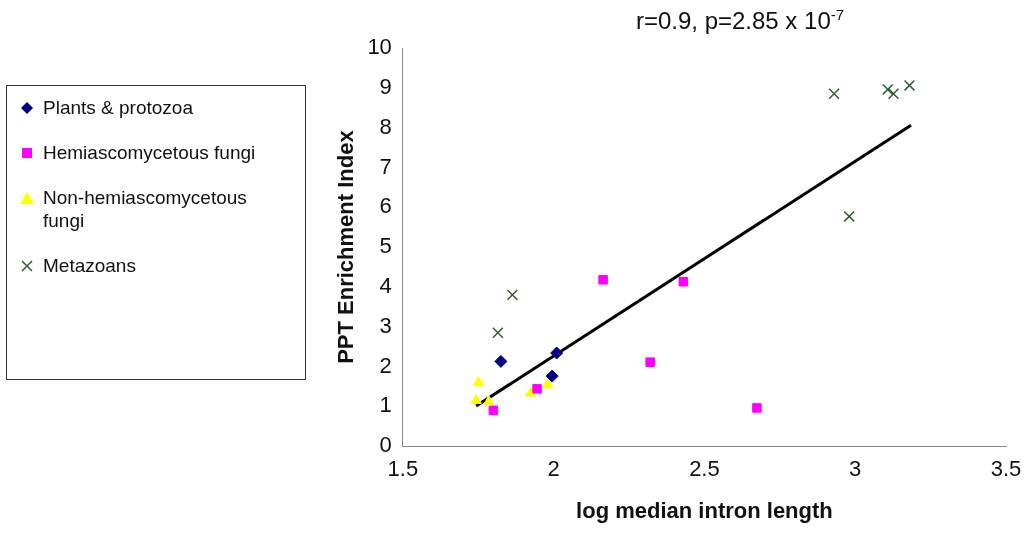  Describe the element at coordinates (385, 126) in the screenshot. I see `y-tick-label: 8` at that location.